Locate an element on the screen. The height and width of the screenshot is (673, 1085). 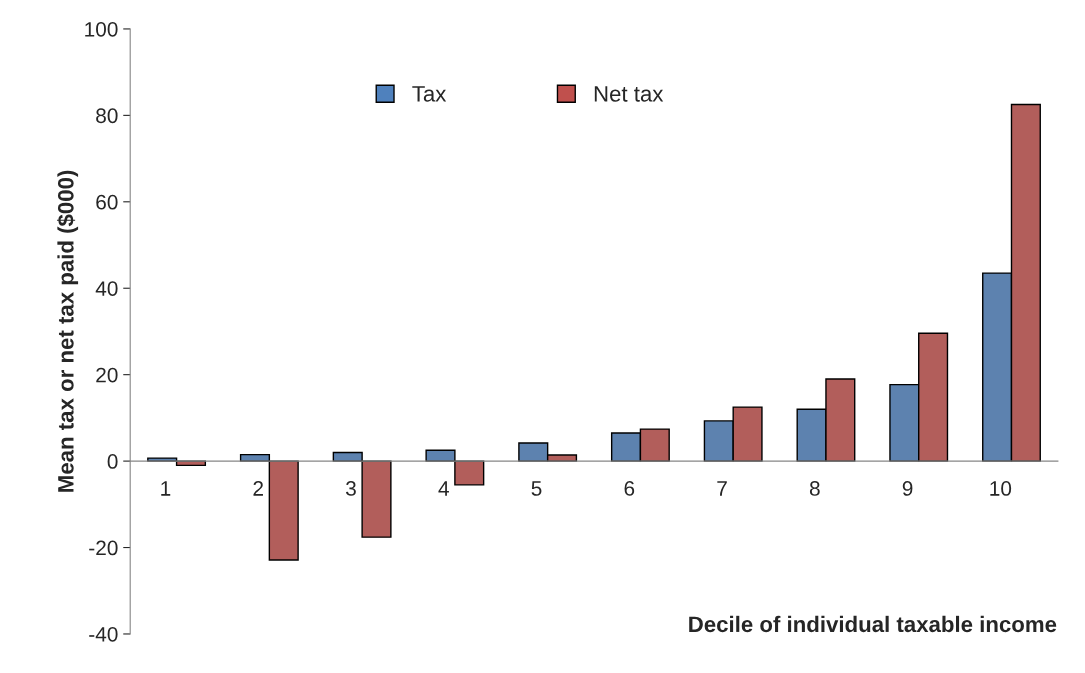
y-tick-label: -20 is located at coordinates (103, 548).